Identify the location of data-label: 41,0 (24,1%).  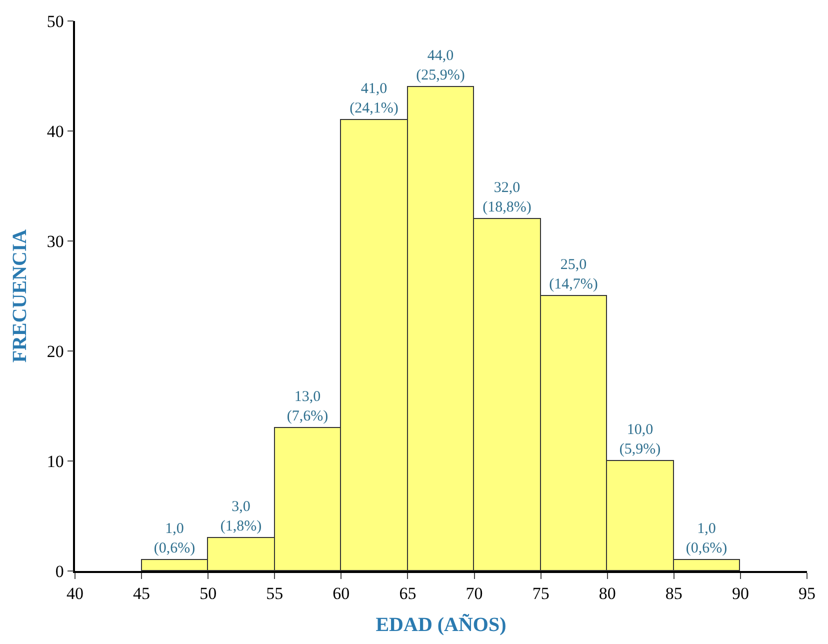
(374, 98).